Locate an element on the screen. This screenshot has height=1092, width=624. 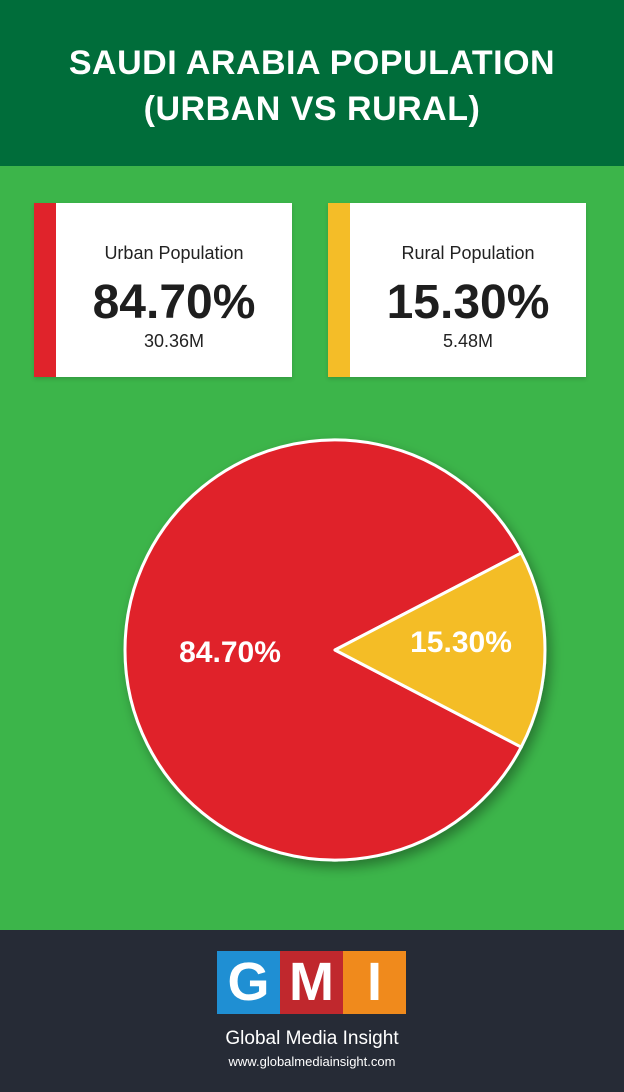
rural-label: Rural Population is located at coordinates (468, 253).